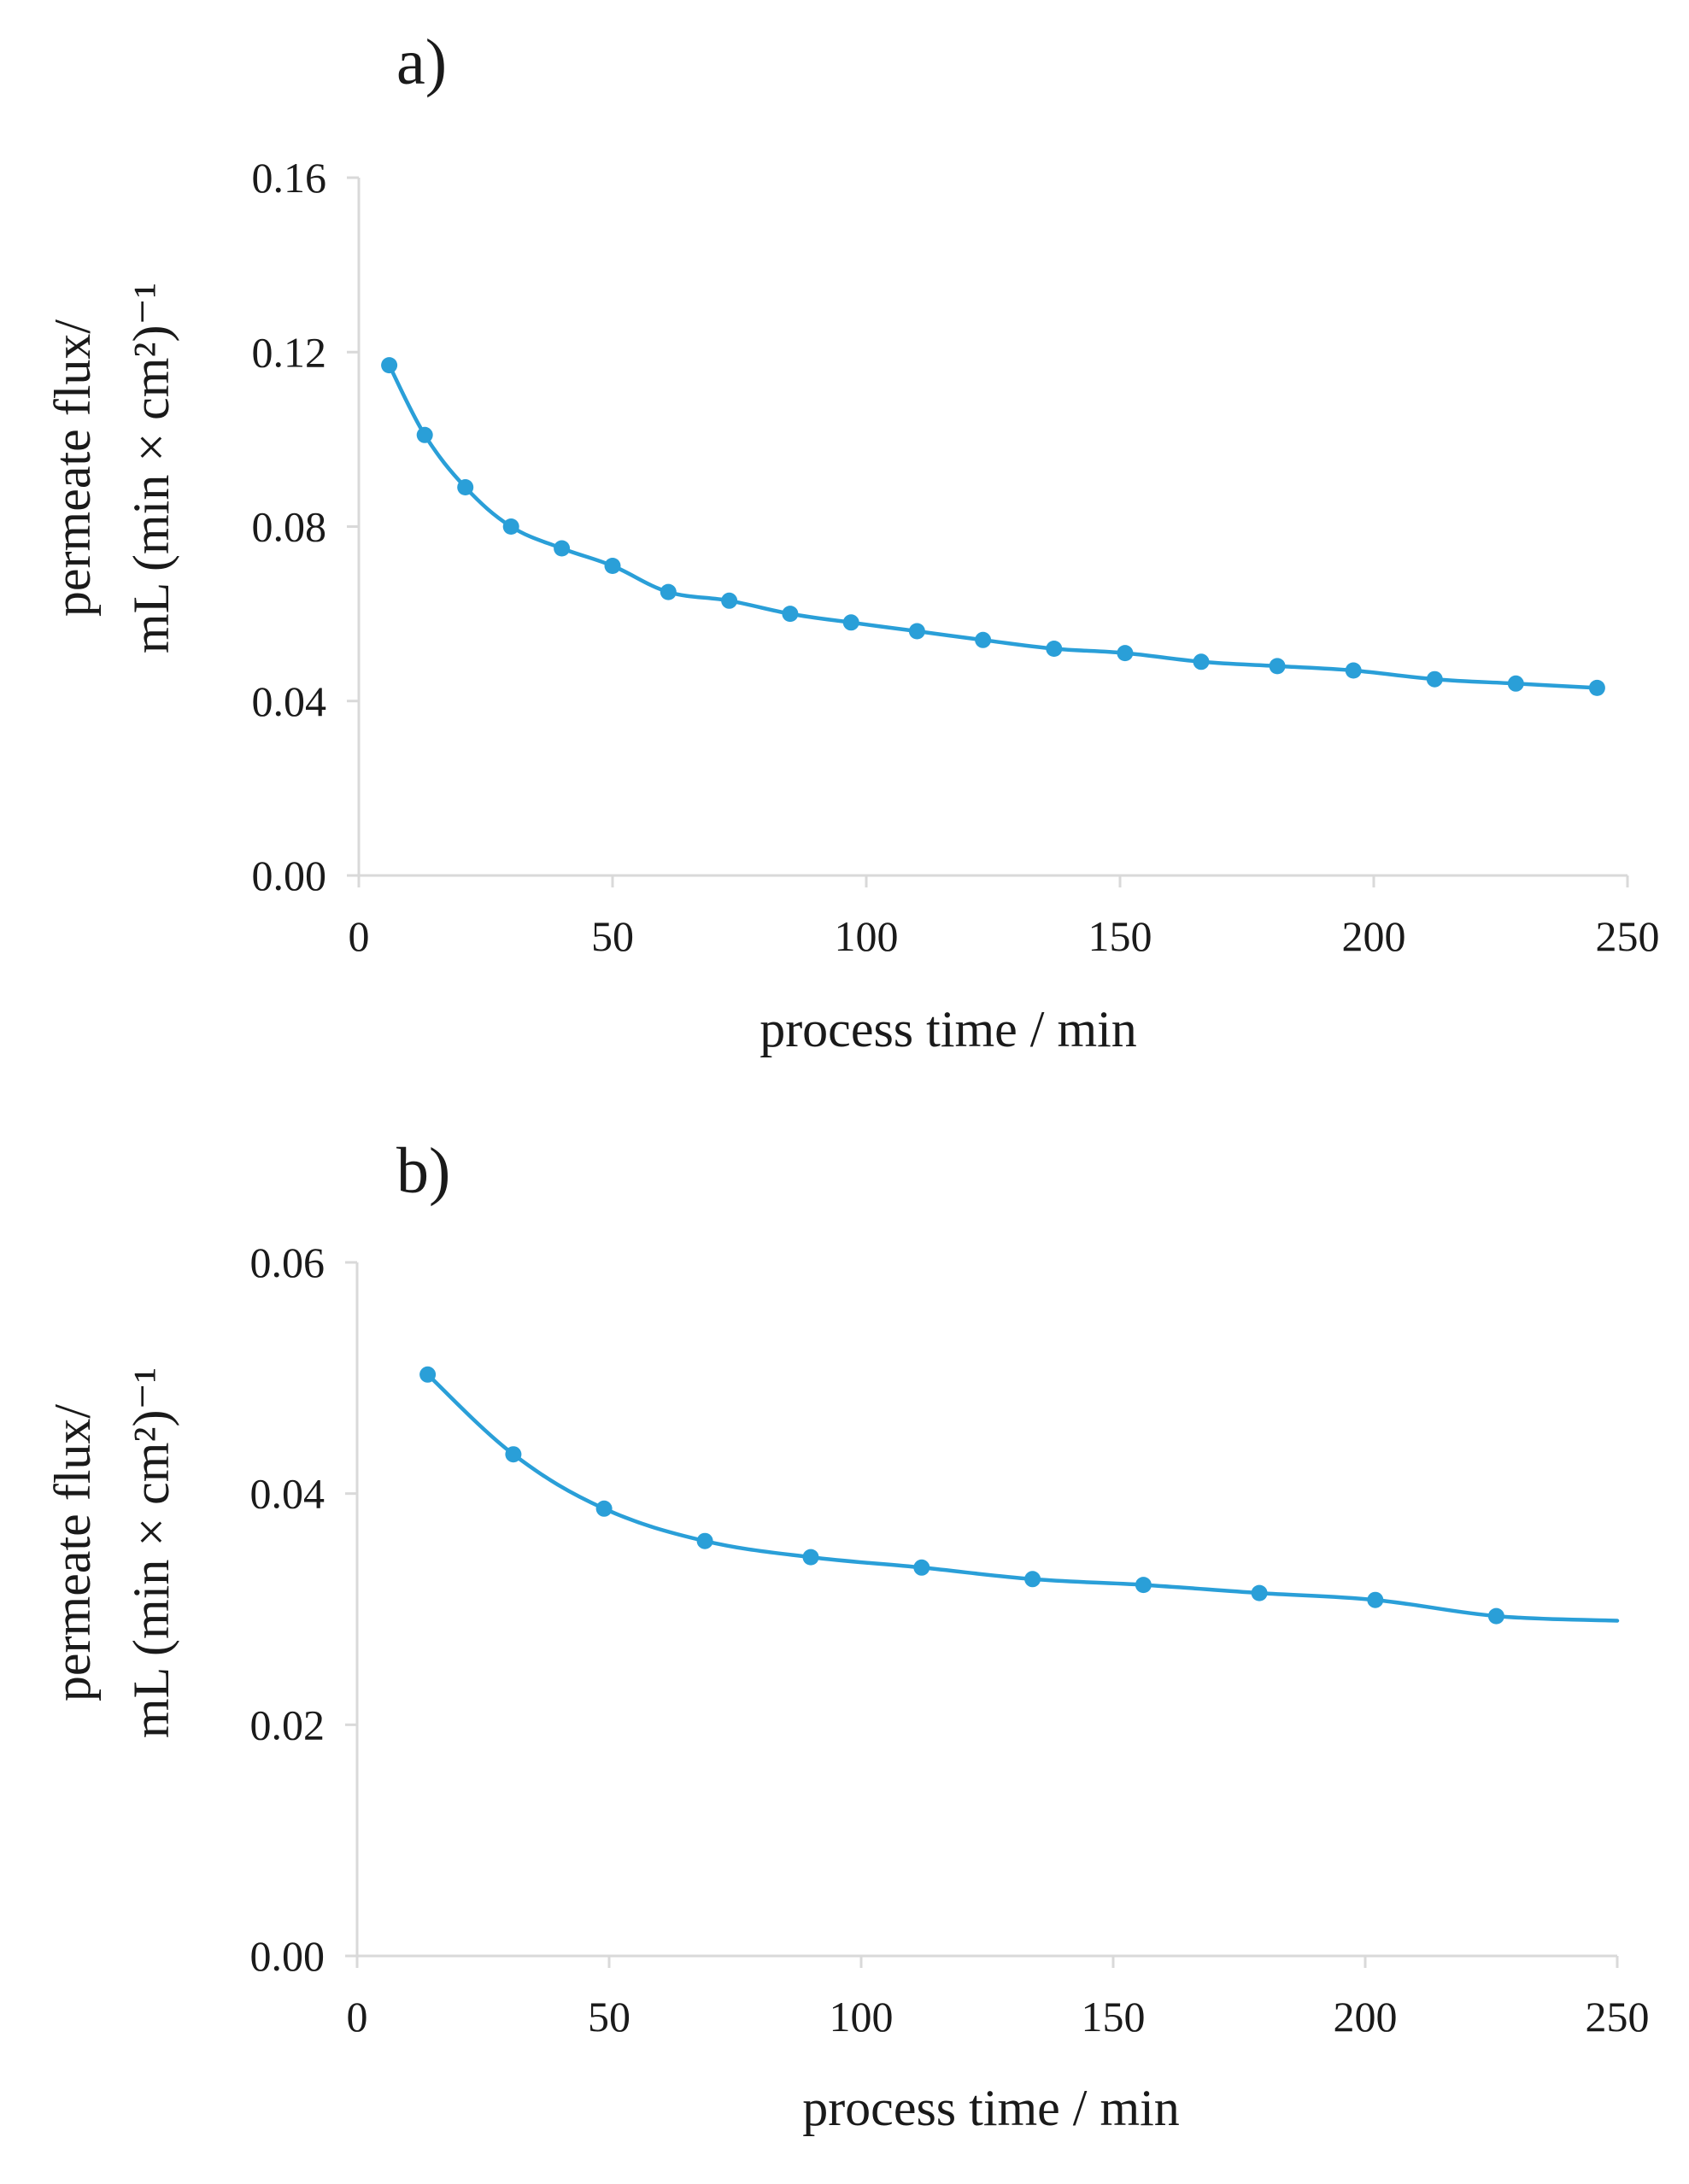 This screenshot has height=2184, width=1689. I want to click on y-tick-label-b: 0.00, so click(287, 1956).